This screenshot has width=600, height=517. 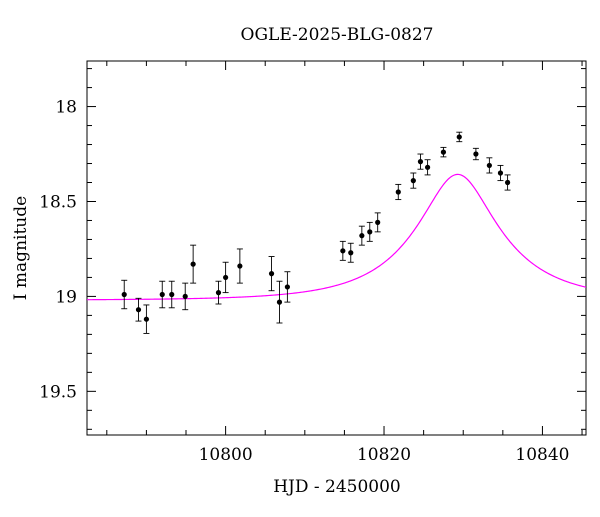 What do you see at coordinates (66, 297) in the screenshot?
I see `y-tick-label: 19` at bounding box center [66, 297].